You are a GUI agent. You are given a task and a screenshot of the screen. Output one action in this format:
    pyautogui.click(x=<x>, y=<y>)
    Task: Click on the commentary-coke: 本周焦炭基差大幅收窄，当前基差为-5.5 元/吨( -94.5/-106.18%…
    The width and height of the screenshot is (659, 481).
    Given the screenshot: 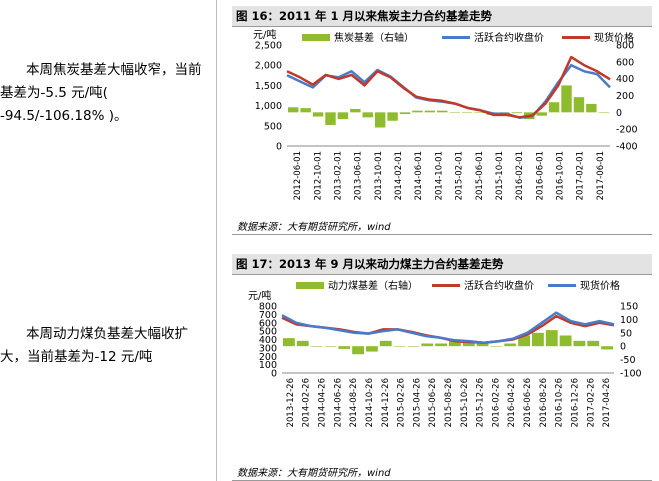 What is the action you would take?
    pyautogui.click(x=105, y=93)
    